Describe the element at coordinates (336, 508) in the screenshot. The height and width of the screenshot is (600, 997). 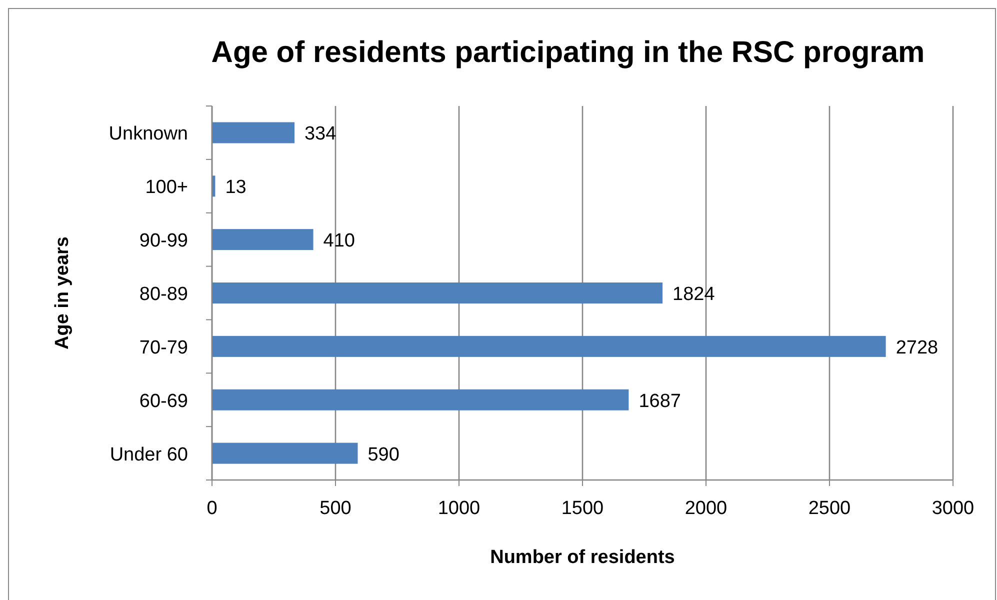
I see `x-tick-label: 500` at that location.